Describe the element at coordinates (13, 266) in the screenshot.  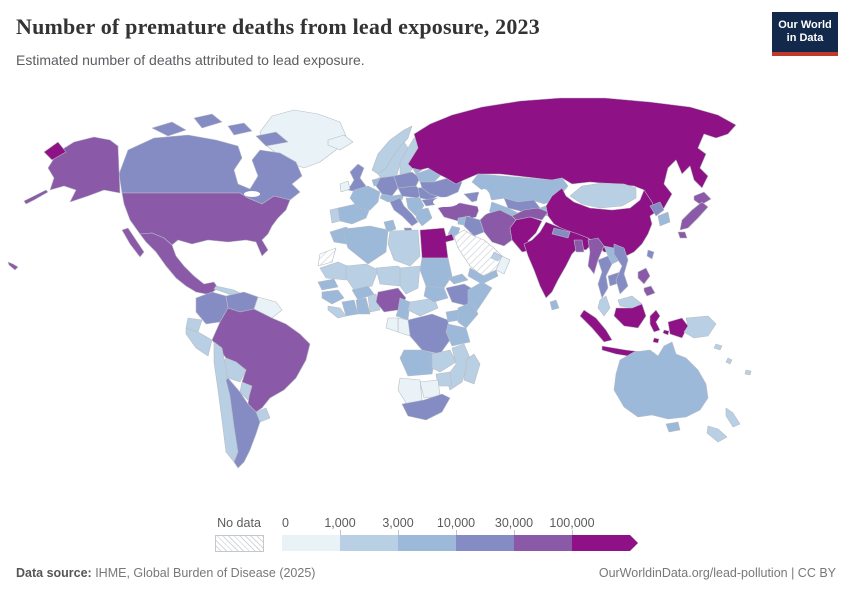
I see `country-hawaii` at that location.